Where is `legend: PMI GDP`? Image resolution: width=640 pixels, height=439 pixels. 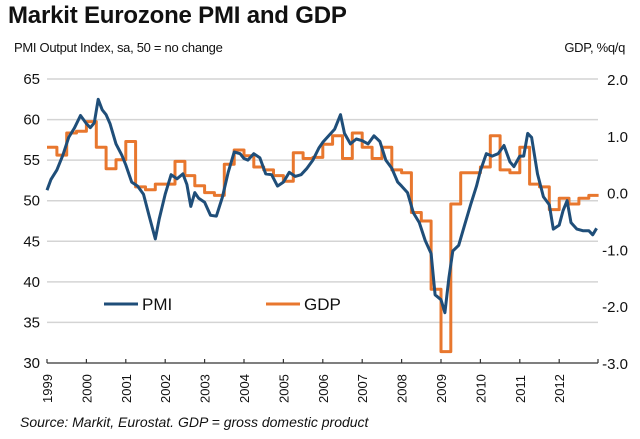
legend: PMI GDP is located at coordinates (222, 304).